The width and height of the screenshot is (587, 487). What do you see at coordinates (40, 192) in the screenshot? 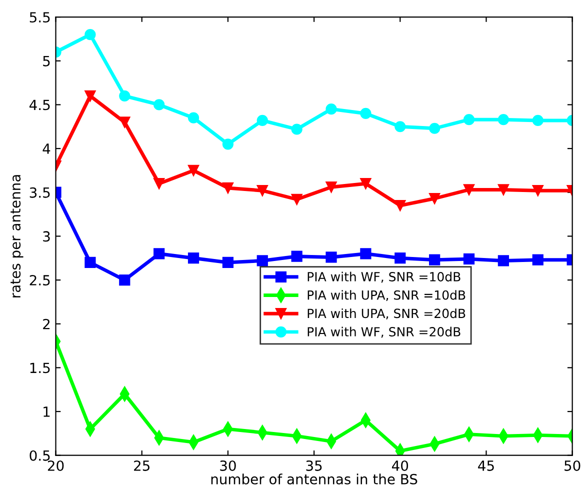
I see `y-tick-label: 3.5` at bounding box center [40, 192].